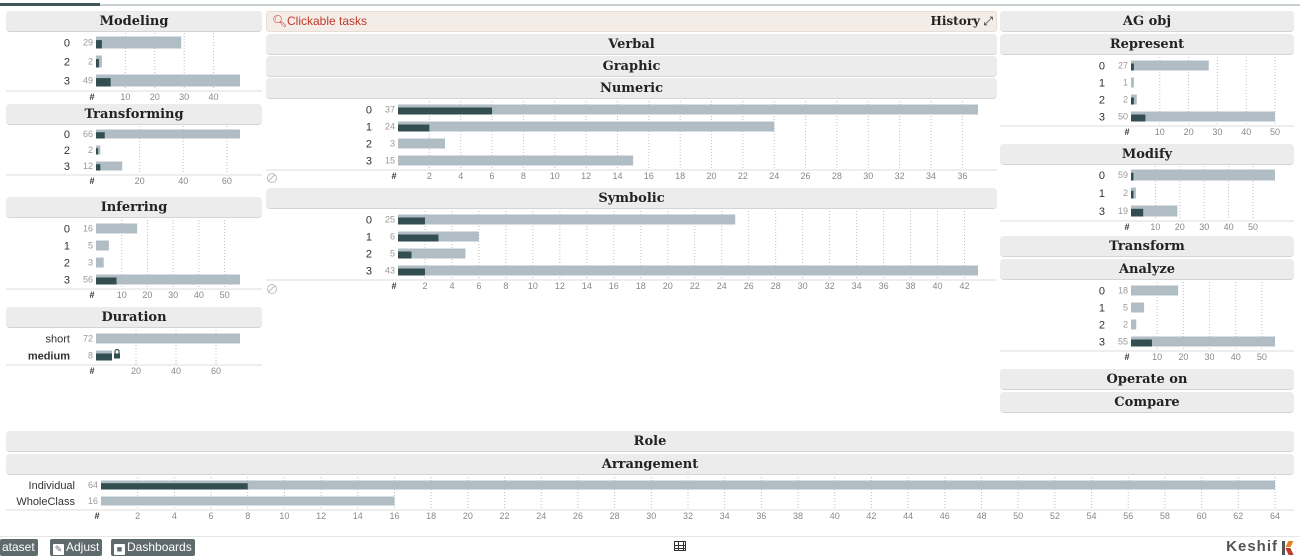  Describe the element at coordinates (90, 356) in the screenshot. I see `row-count: 8` at that location.